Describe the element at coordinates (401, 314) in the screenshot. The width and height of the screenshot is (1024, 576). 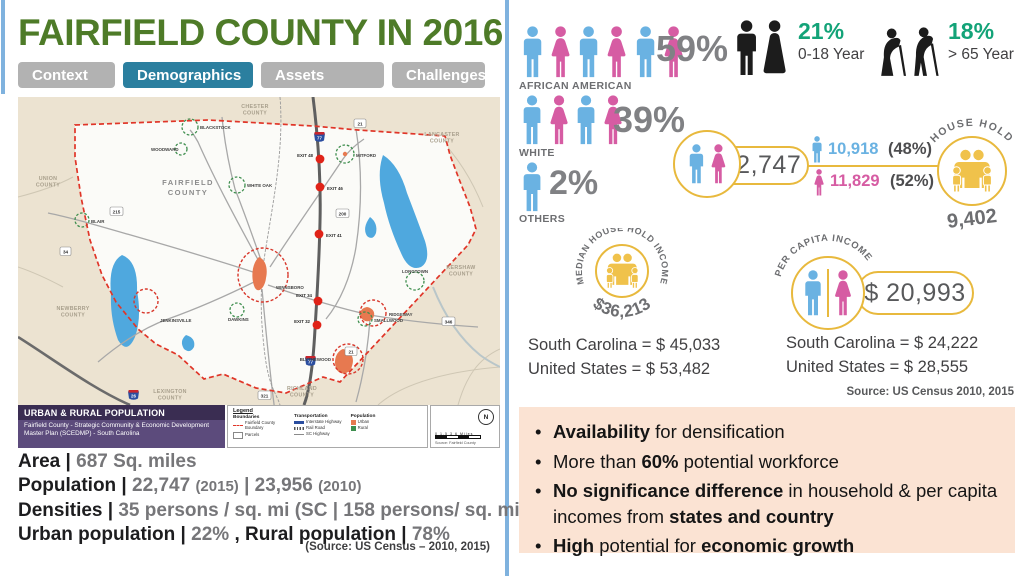
I see `town-ridgeway: RIDGEWAY` at that location.